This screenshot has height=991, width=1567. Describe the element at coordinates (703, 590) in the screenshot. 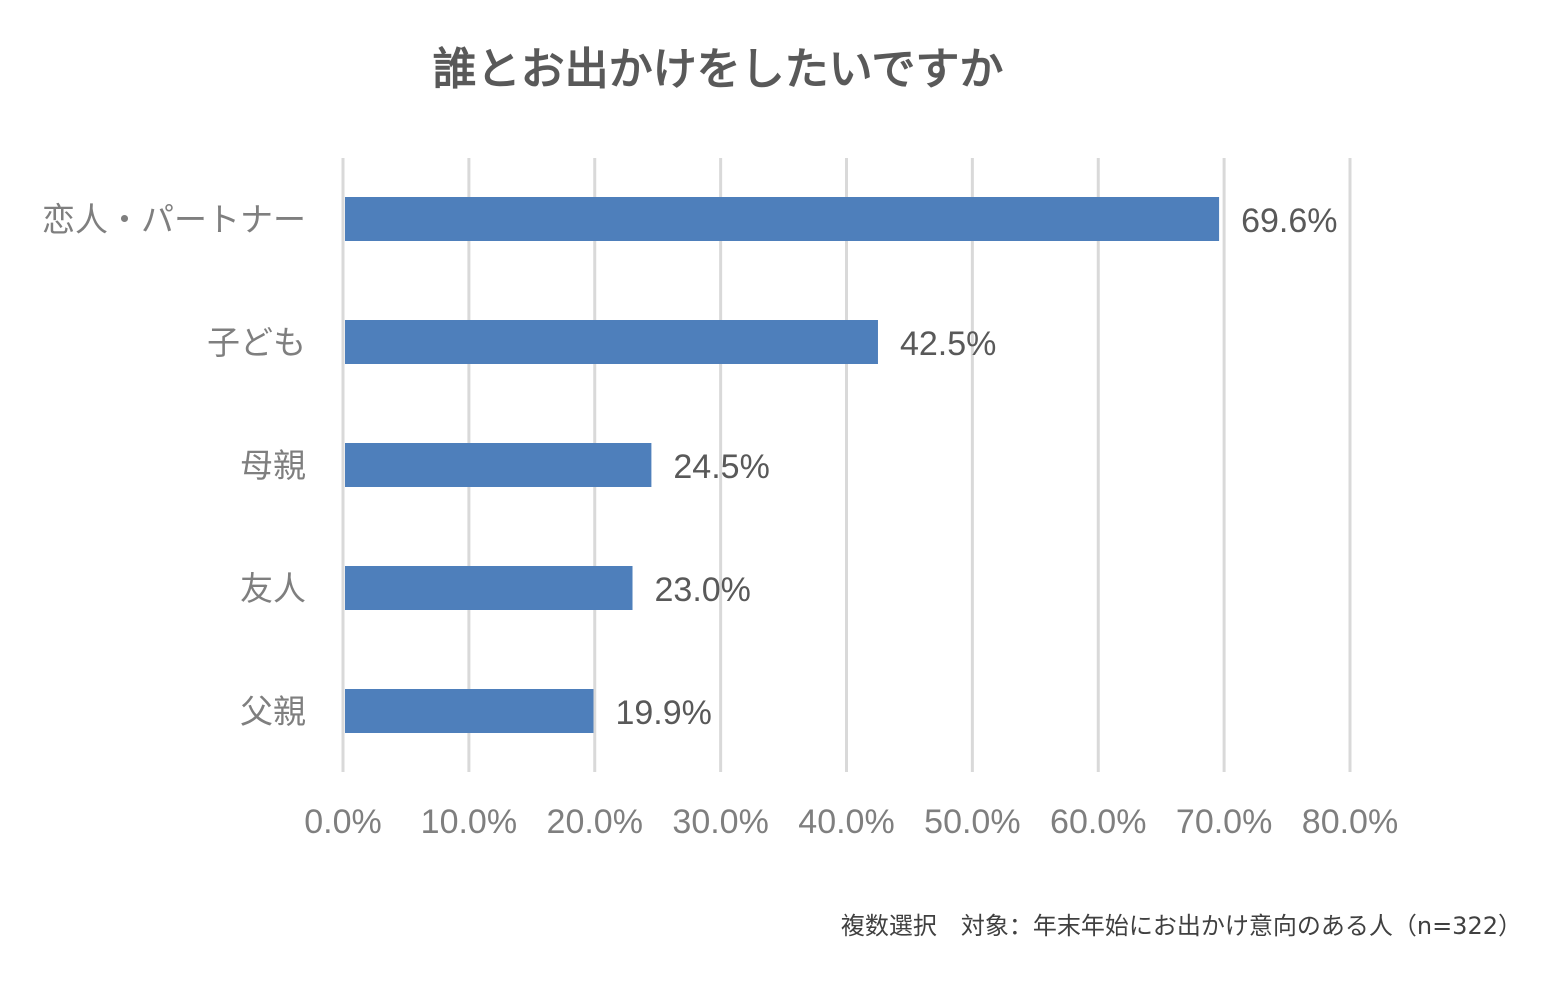

I see `data-label: 23.0%` at that location.